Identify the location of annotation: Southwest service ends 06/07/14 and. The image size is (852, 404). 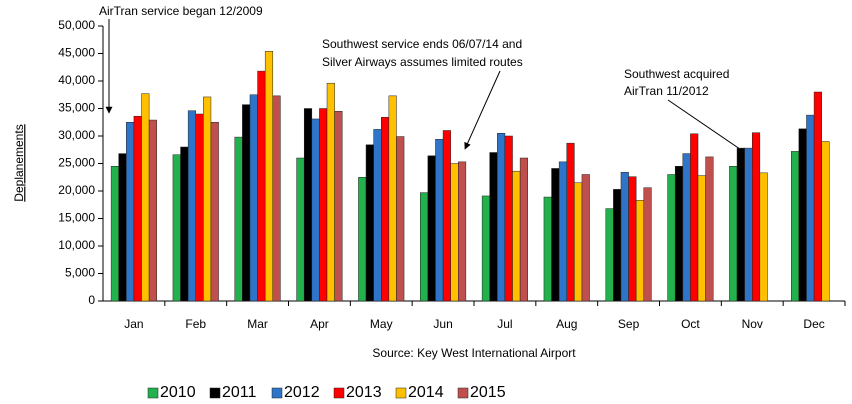
(422, 44).